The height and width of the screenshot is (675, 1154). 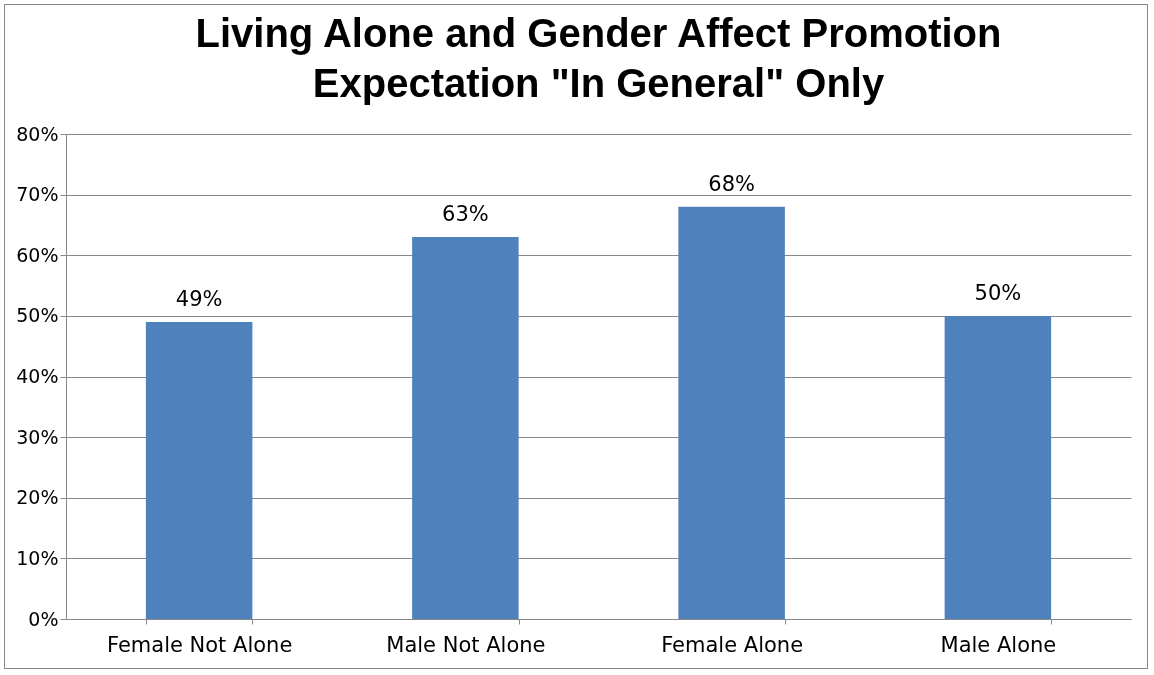 I want to click on data-label: 68%, so click(x=731, y=183).